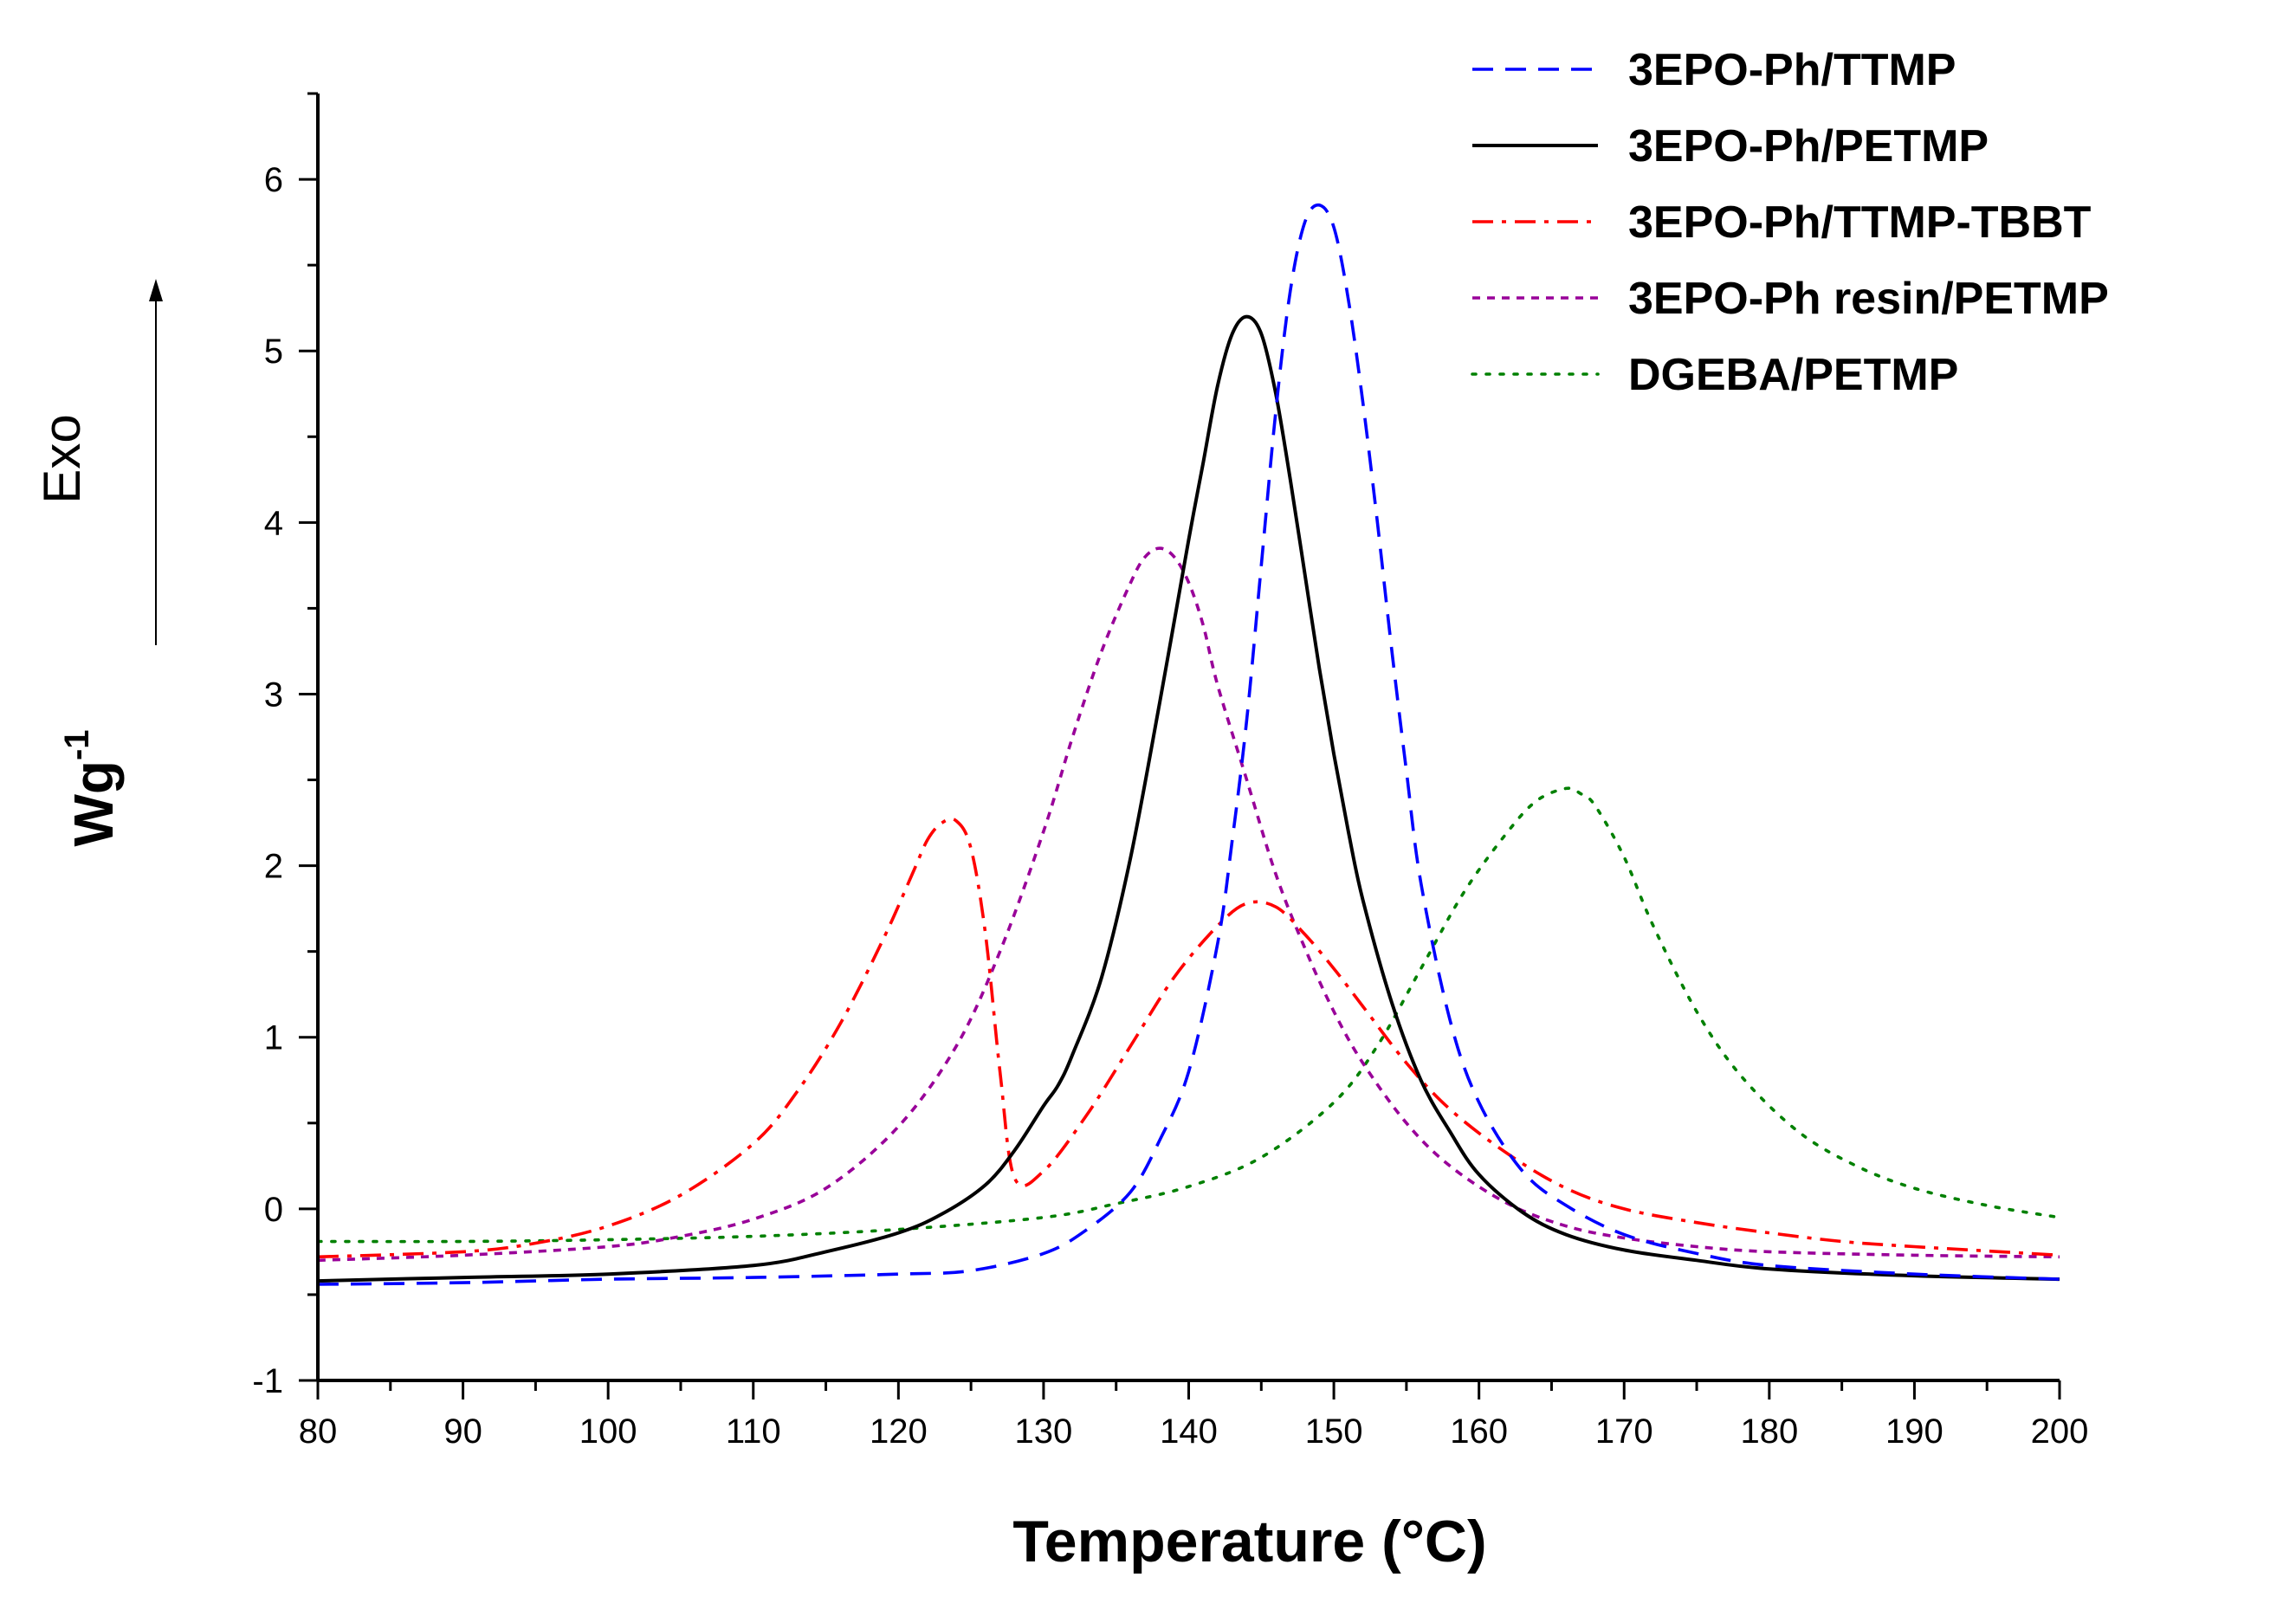  What do you see at coordinates (462, 1431) in the screenshot?
I see `x-tick-label: 90` at bounding box center [462, 1431].